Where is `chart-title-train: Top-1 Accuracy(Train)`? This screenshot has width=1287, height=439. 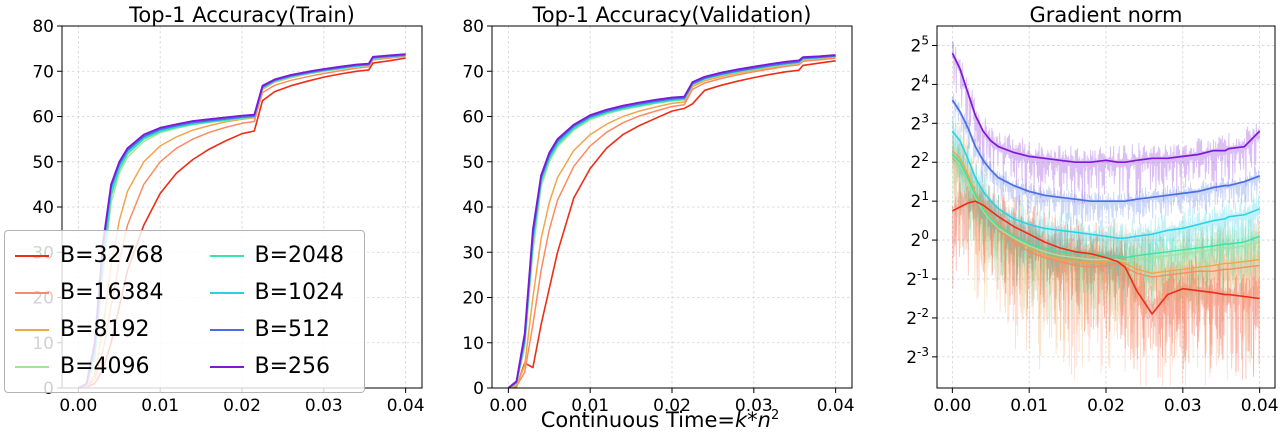 chart-title-train: Top-1 Accuracy(Train) is located at coordinates (242, 15).